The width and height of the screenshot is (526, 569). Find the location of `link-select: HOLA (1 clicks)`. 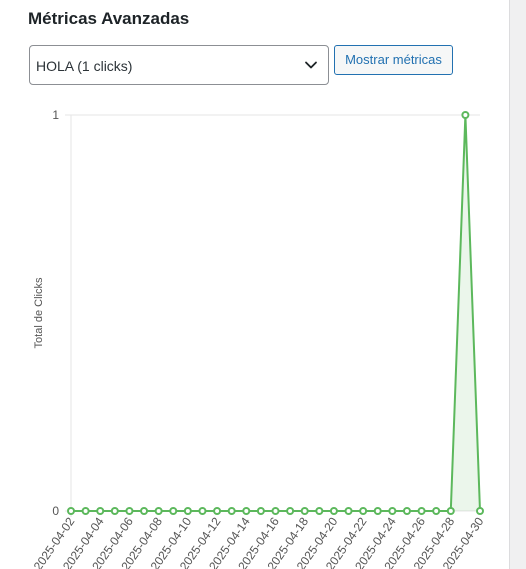

link-select: HOLA (1 clicks) is located at coordinates (179, 65).